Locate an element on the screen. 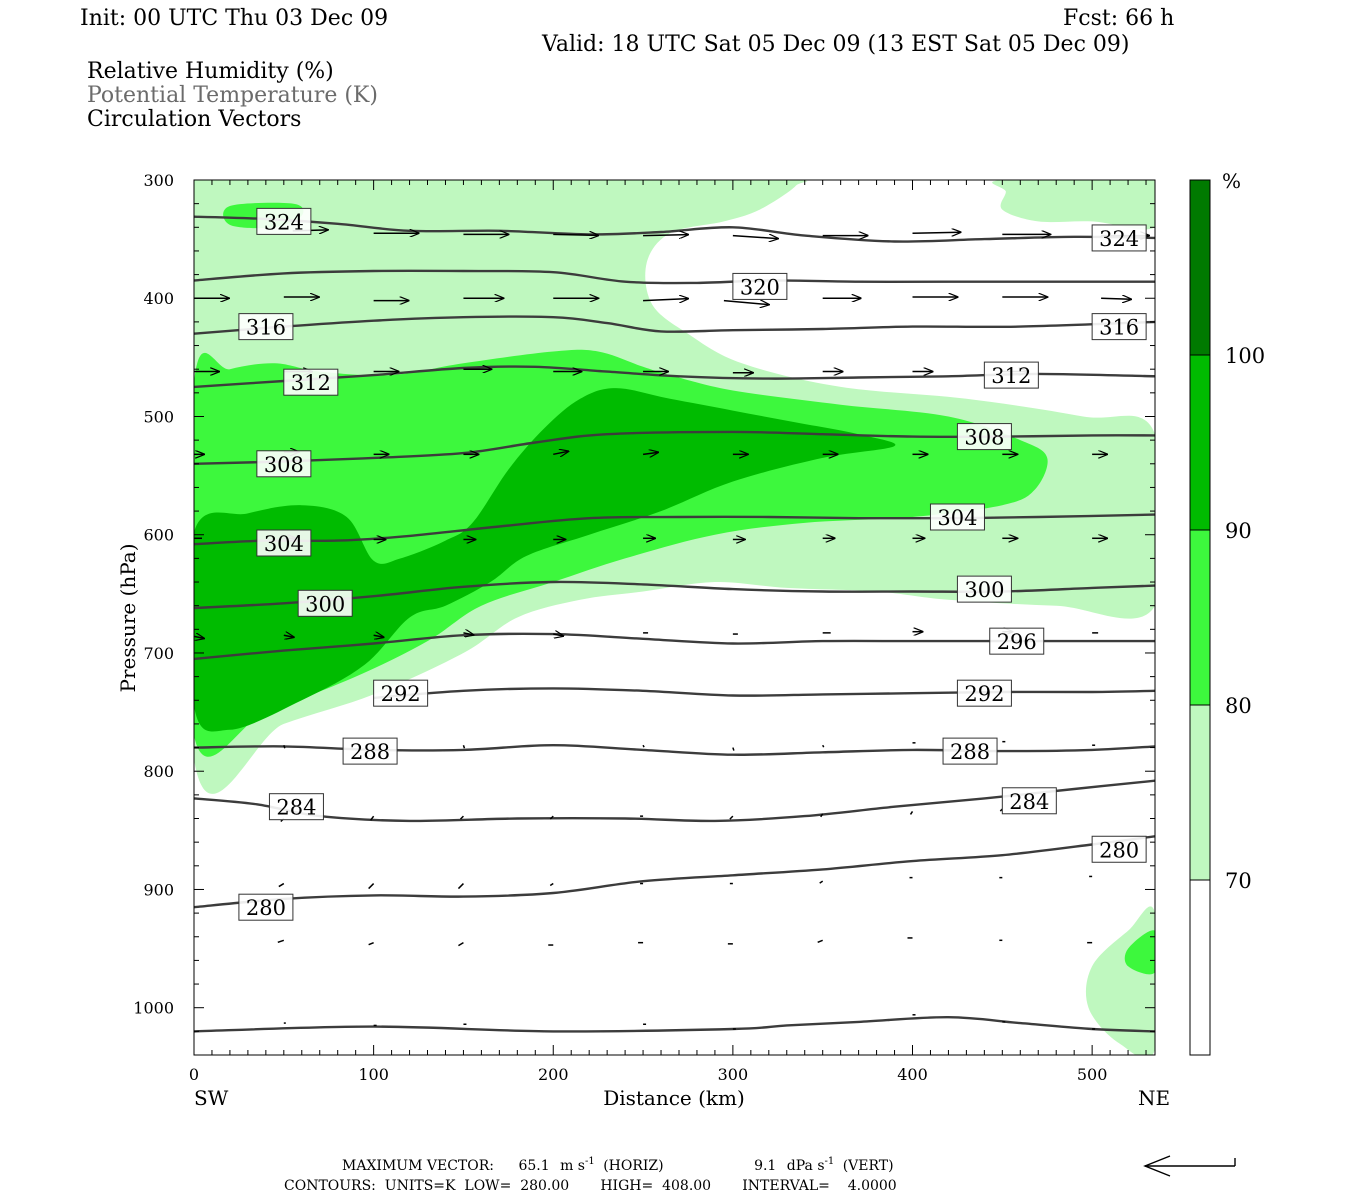 The image size is (1350, 1200). init-time: Init: 00 UTC Thu 03 Dec 09 is located at coordinates (234, 18).